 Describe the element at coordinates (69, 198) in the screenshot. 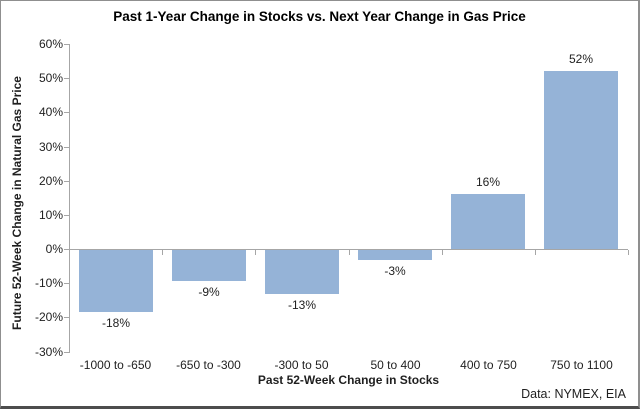

I see `y-axis-line` at that location.